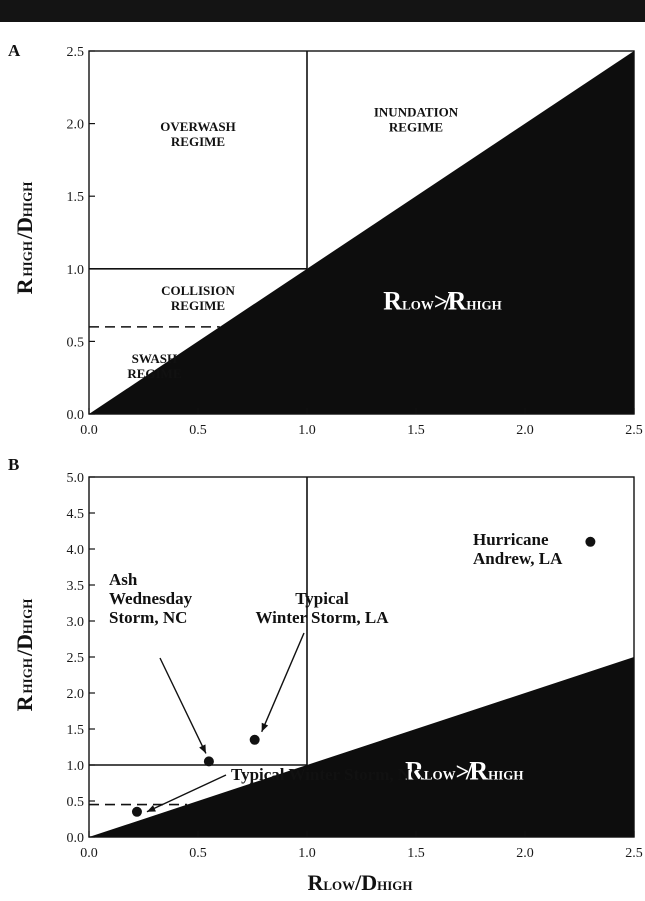 The image size is (645, 901). I want to click on storm-label-line: Andrew, LA, so click(518, 558).